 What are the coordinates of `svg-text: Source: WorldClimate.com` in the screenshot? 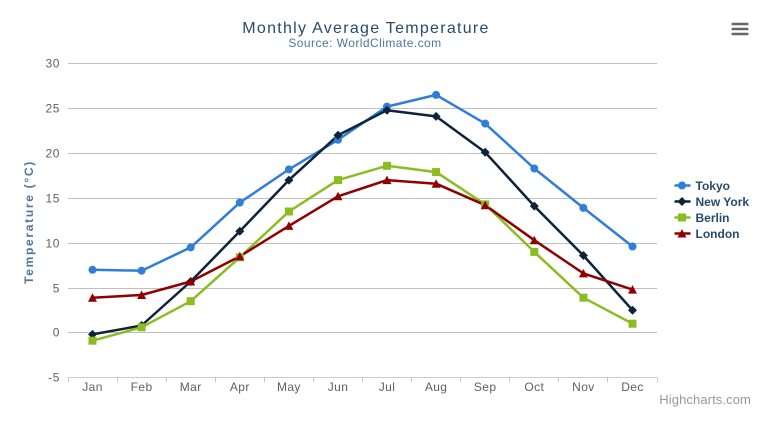 It's located at (364, 43).